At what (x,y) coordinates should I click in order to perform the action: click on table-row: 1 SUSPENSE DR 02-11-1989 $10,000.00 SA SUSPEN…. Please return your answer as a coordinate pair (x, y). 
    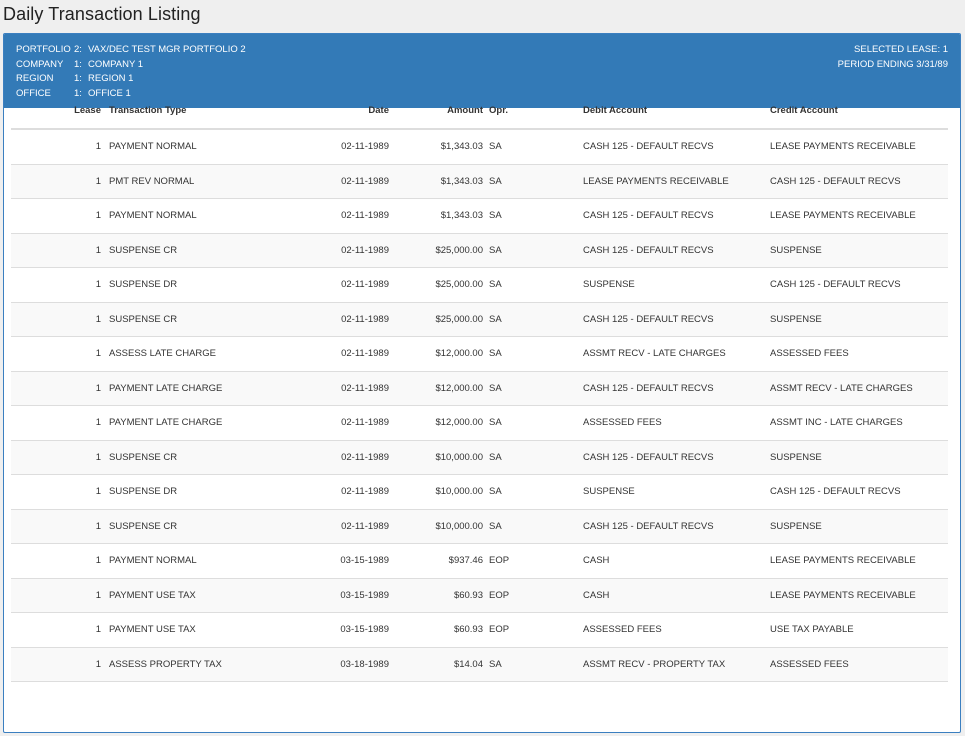
    Looking at the image, I should click on (479, 492).